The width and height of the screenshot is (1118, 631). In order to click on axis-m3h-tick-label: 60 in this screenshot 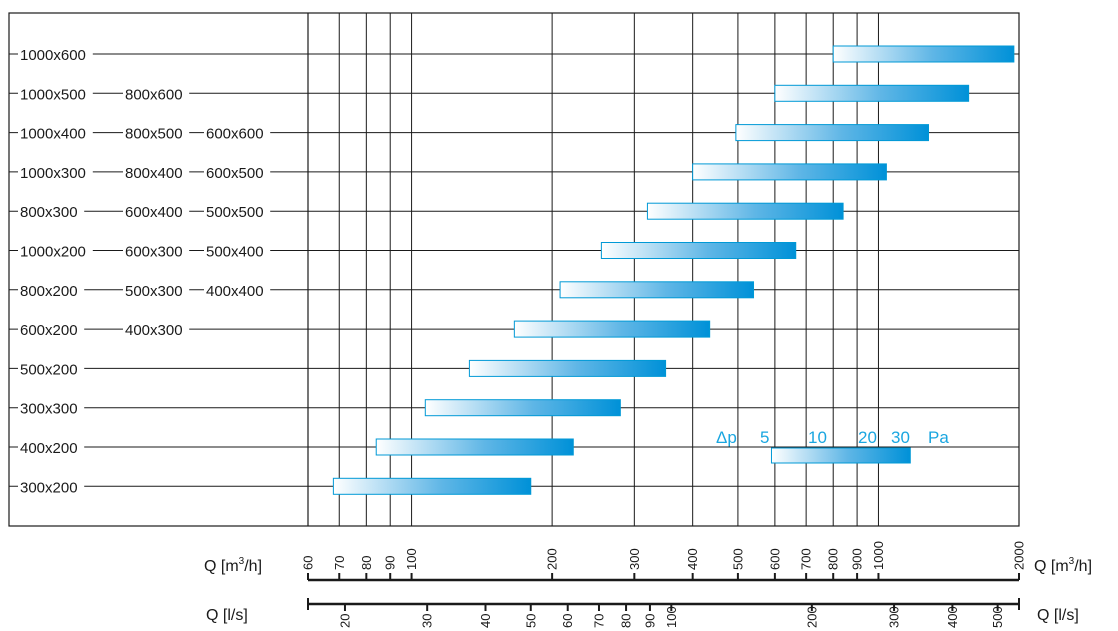, I will do `click(308, 563)`.